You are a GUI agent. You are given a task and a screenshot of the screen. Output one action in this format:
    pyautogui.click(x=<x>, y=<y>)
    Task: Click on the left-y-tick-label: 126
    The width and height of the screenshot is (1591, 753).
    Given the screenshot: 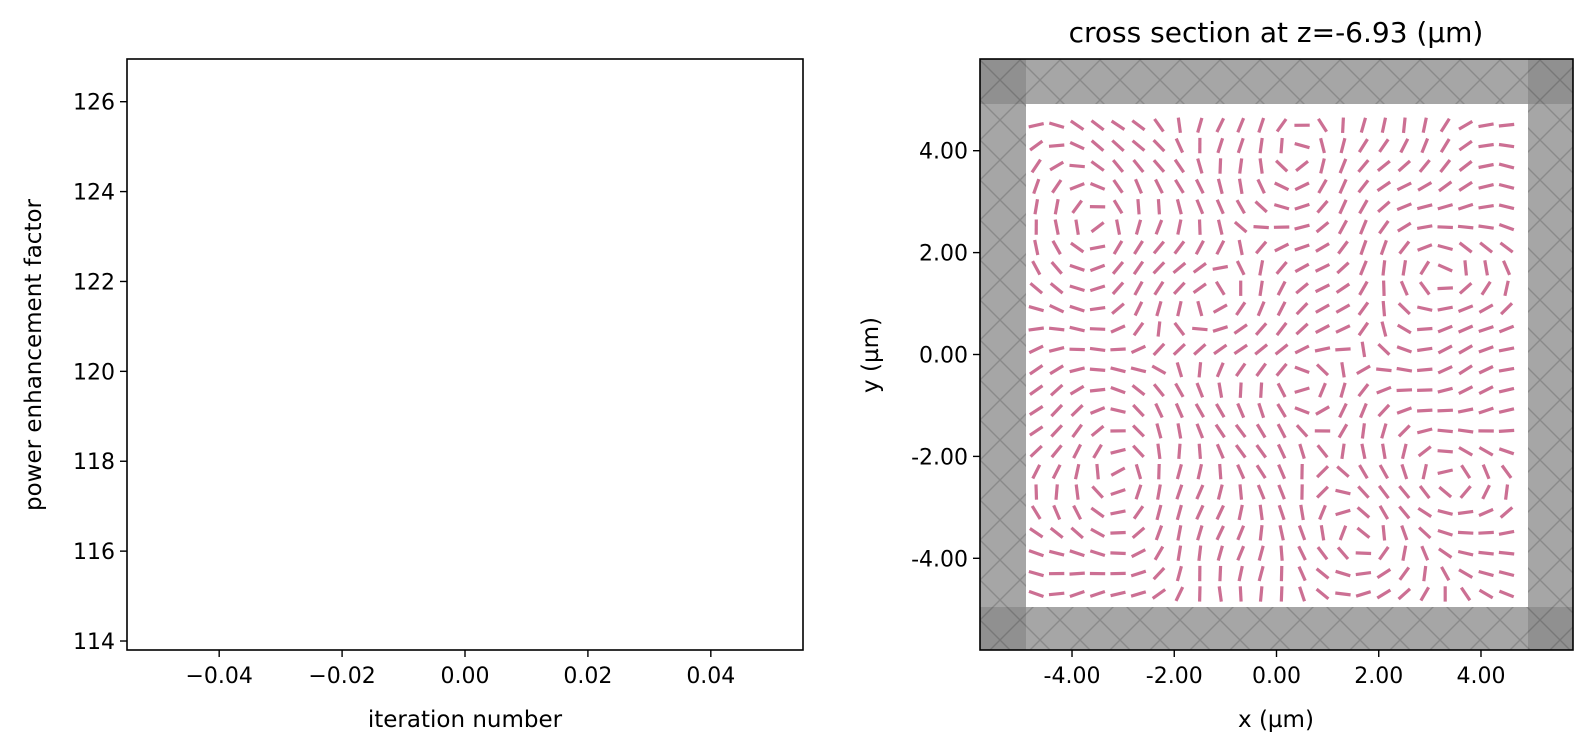 What is the action you would take?
    pyautogui.click(x=94, y=103)
    